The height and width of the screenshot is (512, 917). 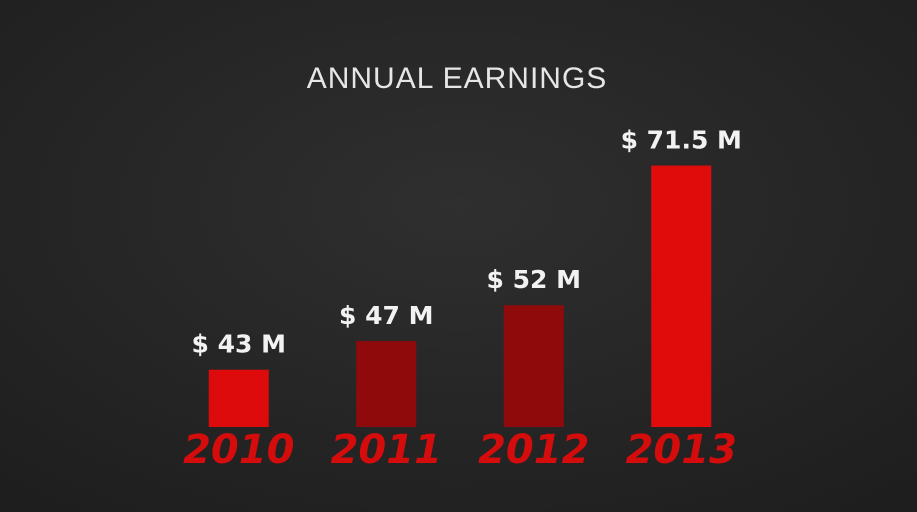 I want to click on x-tick-label: 2013, so click(x=681, y=450).